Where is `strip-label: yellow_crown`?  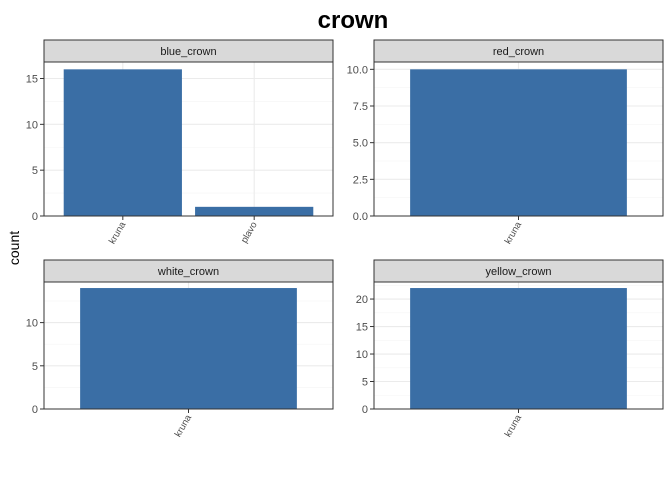 strip-label: yellow_crown is located at coordinates (518, 272).